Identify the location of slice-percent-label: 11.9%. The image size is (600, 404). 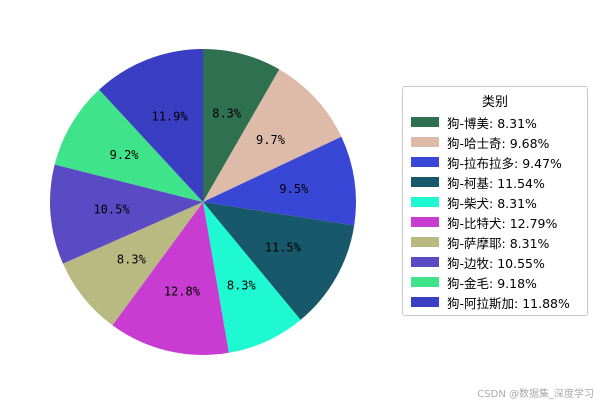
(169, 117).